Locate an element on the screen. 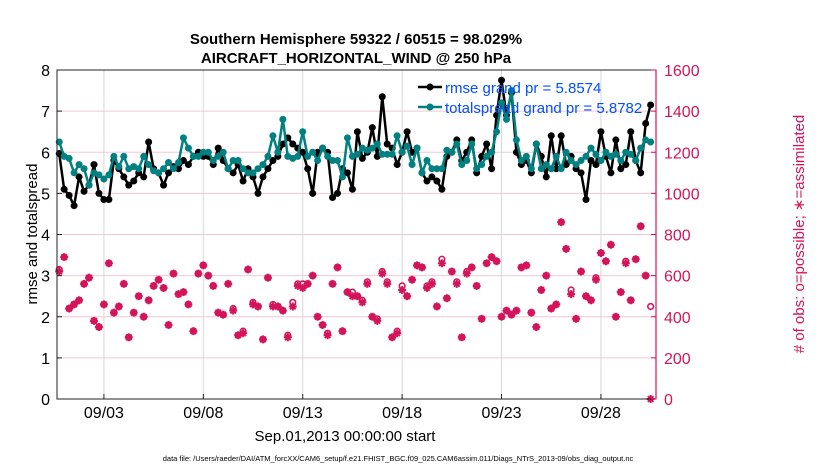  x-tick-label: 09/23 is located at coordinates (502, 413).